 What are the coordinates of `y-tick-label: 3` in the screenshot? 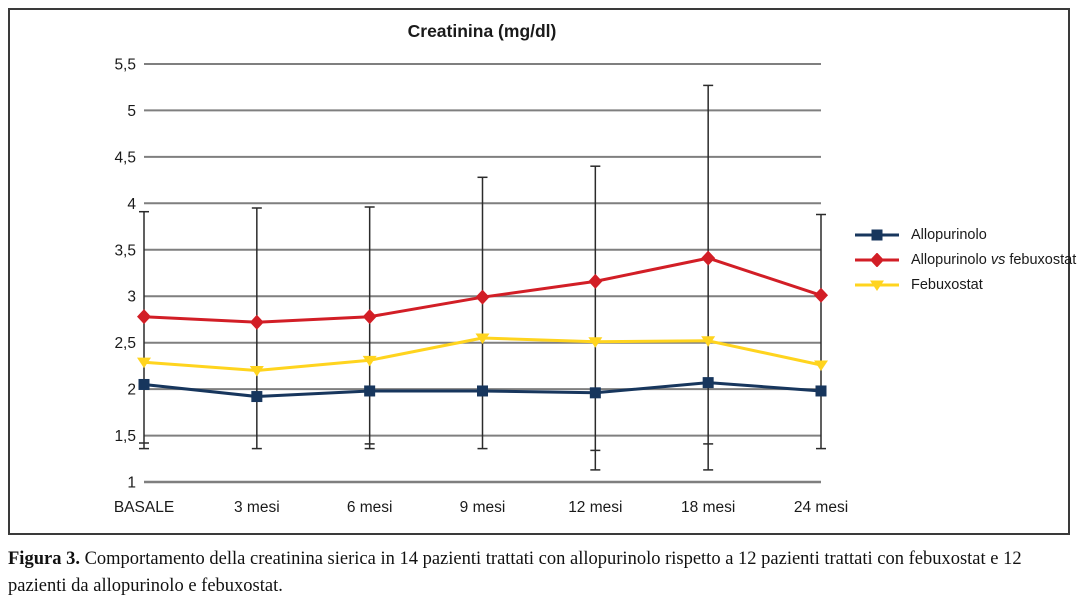 It's located at (131, 297).